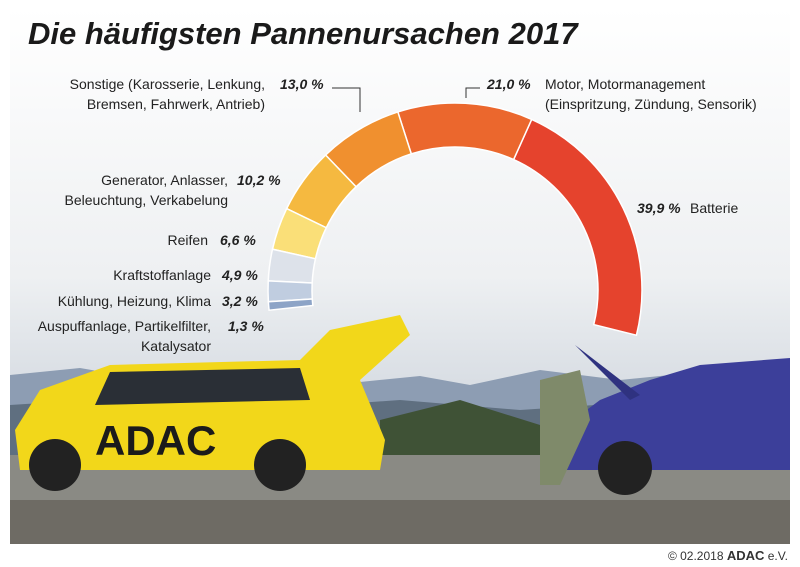  What do you see at coordinates (565, 427) in the screenshot?
I see `mechanic` at bounding box center [565, 427].